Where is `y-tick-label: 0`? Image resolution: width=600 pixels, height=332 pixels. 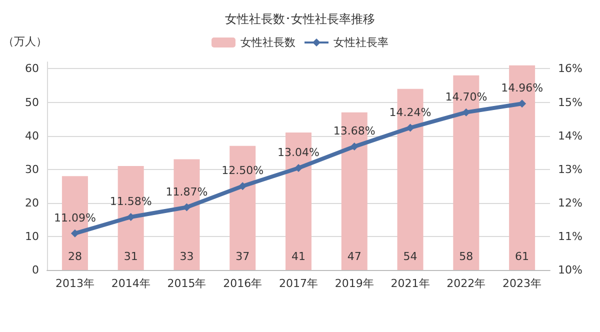 y-tick-label: 0 is located at coordinates (35, 270).